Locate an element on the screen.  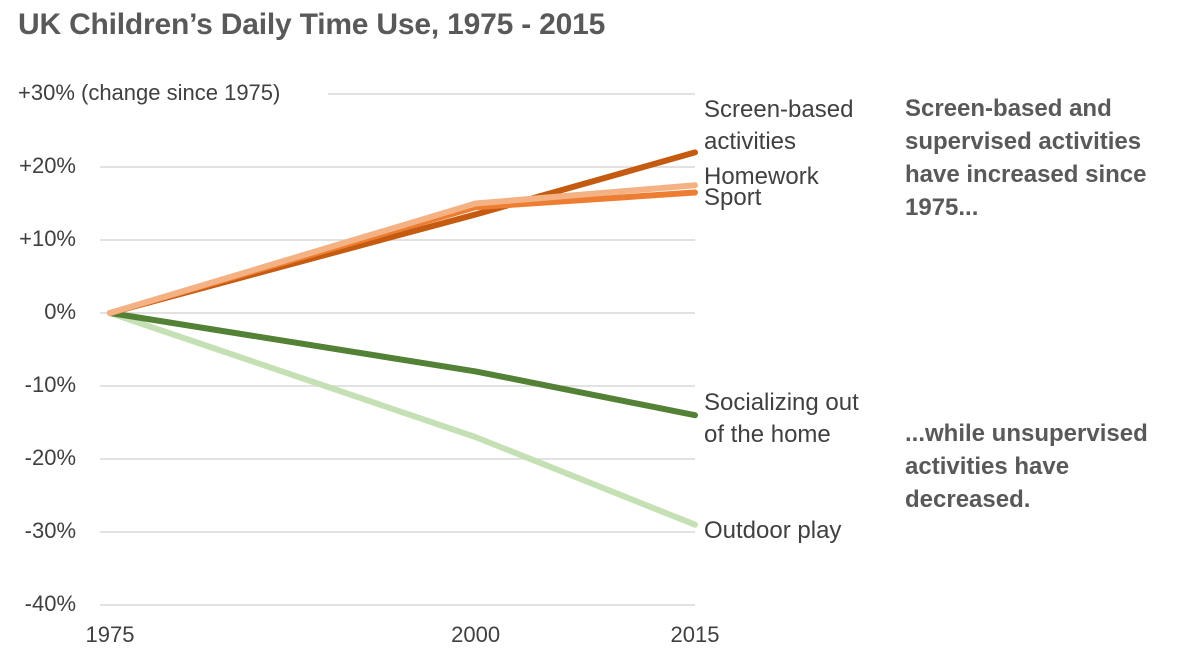
series-label-sport: Sport is located at coordinates (799, 198).